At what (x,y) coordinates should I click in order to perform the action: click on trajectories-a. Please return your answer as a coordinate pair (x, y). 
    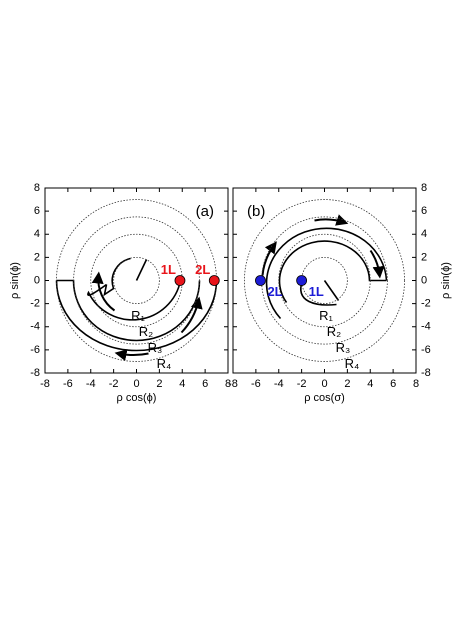
    Looking at the image, I should click on (136, 309).